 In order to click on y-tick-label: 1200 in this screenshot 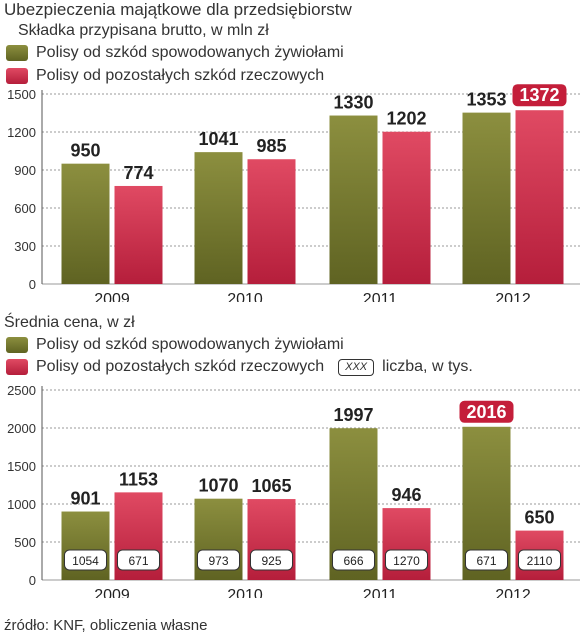, I will do `click(21, 132)`.